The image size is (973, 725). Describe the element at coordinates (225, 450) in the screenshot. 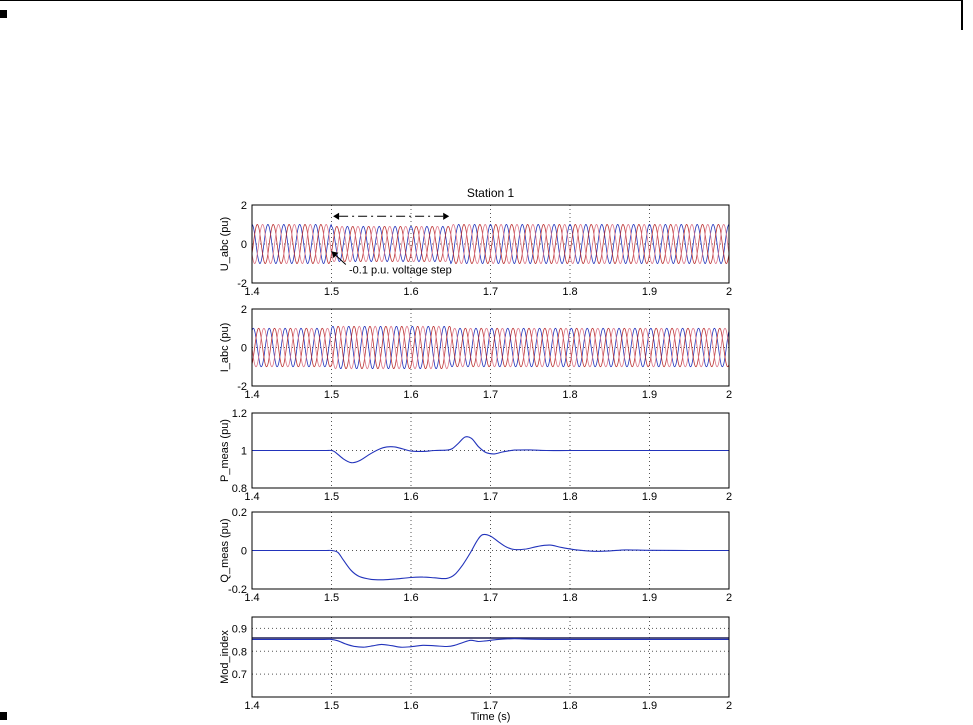

I see `y-axis-label: P_meas (pu)` at that location.